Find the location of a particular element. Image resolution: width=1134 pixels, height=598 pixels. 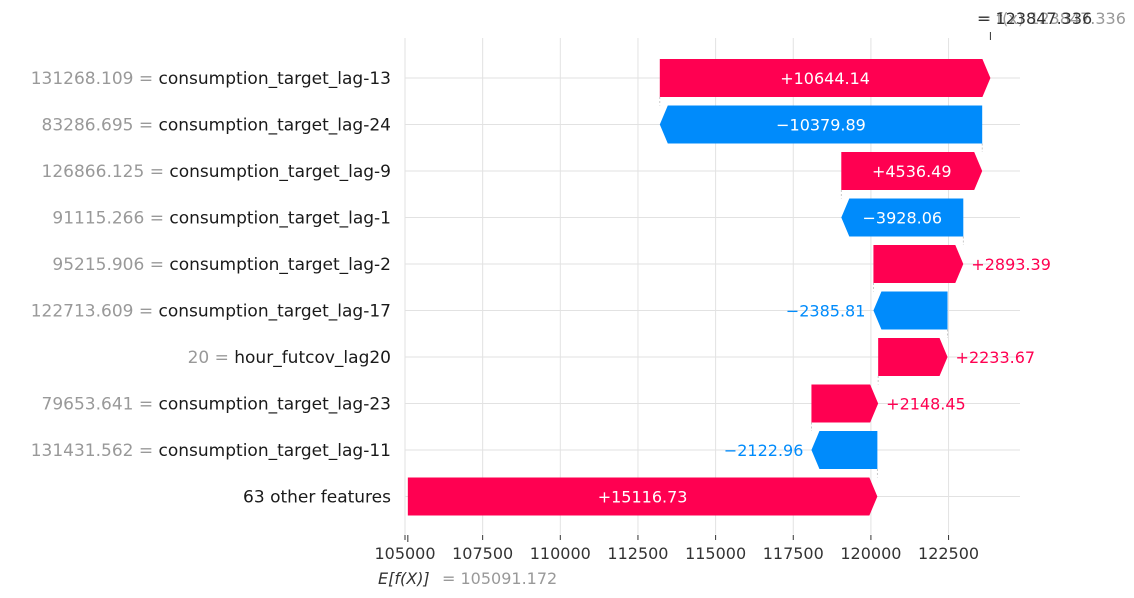

x-tick-label: 105000 is located at coordinates (404, 553).